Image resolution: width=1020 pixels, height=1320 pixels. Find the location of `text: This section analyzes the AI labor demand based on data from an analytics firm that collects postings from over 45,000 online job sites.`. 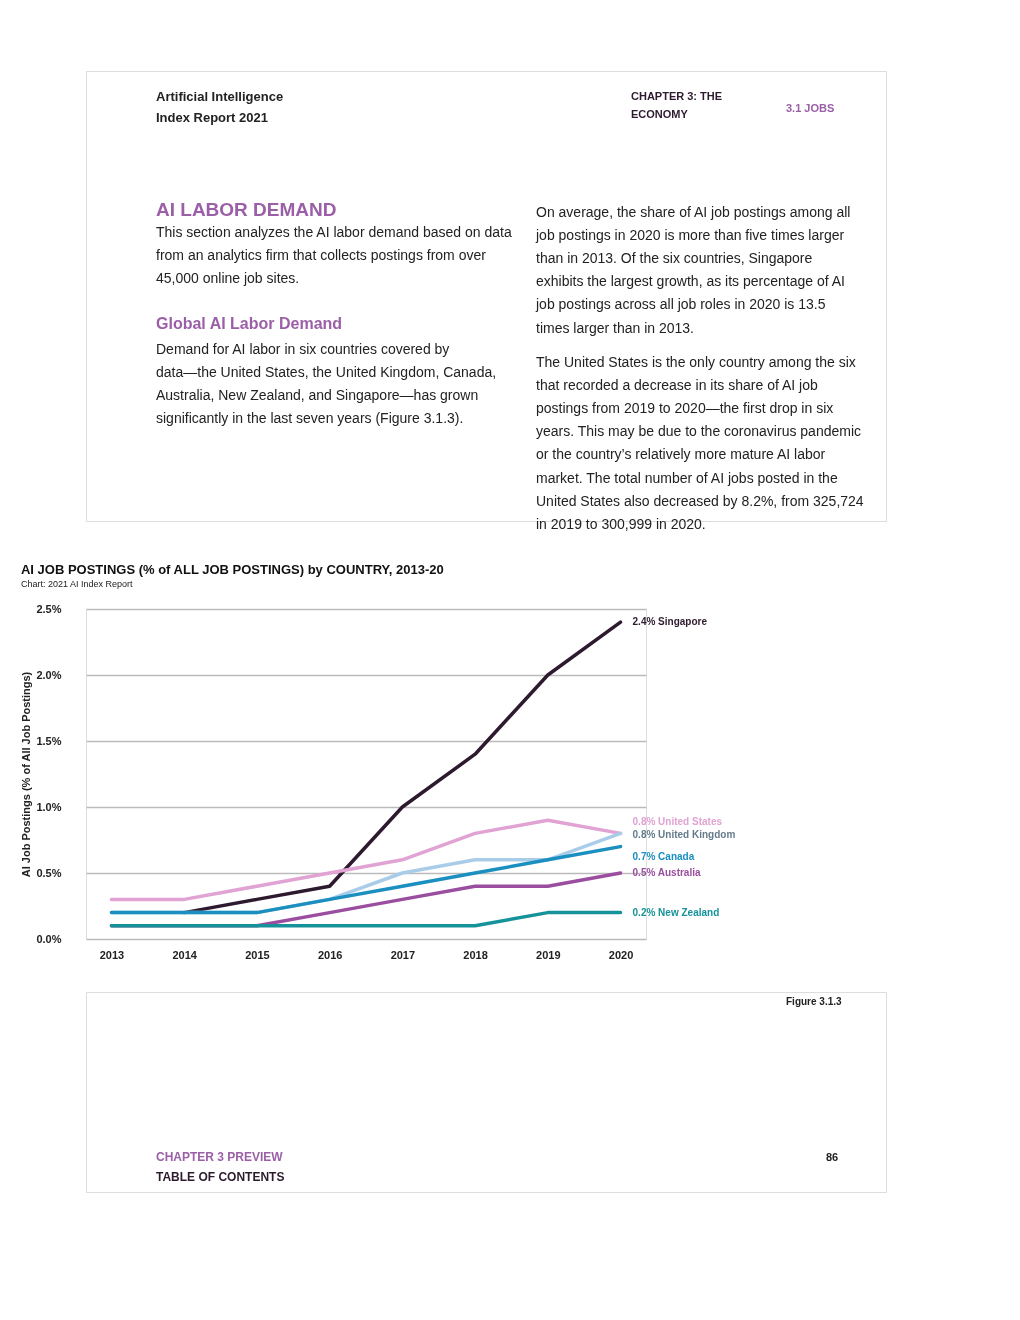

text: This section analyzes the AI labor demand based on data from an analytics firm that collects postings from over 45,000 online job sites. is located at coordinates (334, 255).